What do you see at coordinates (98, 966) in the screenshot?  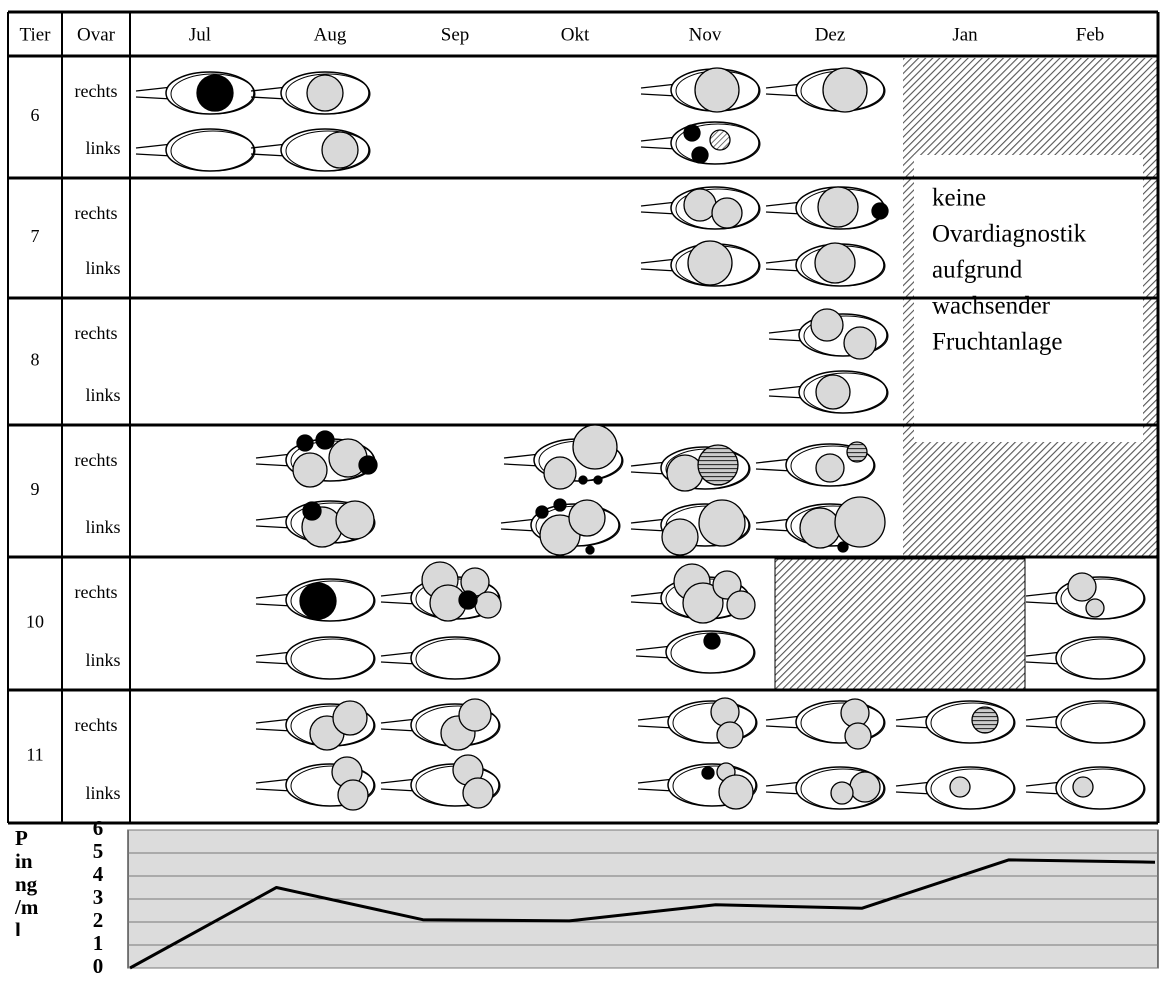 I see `y-tick-label: 0` at bounding box center [98, 966].